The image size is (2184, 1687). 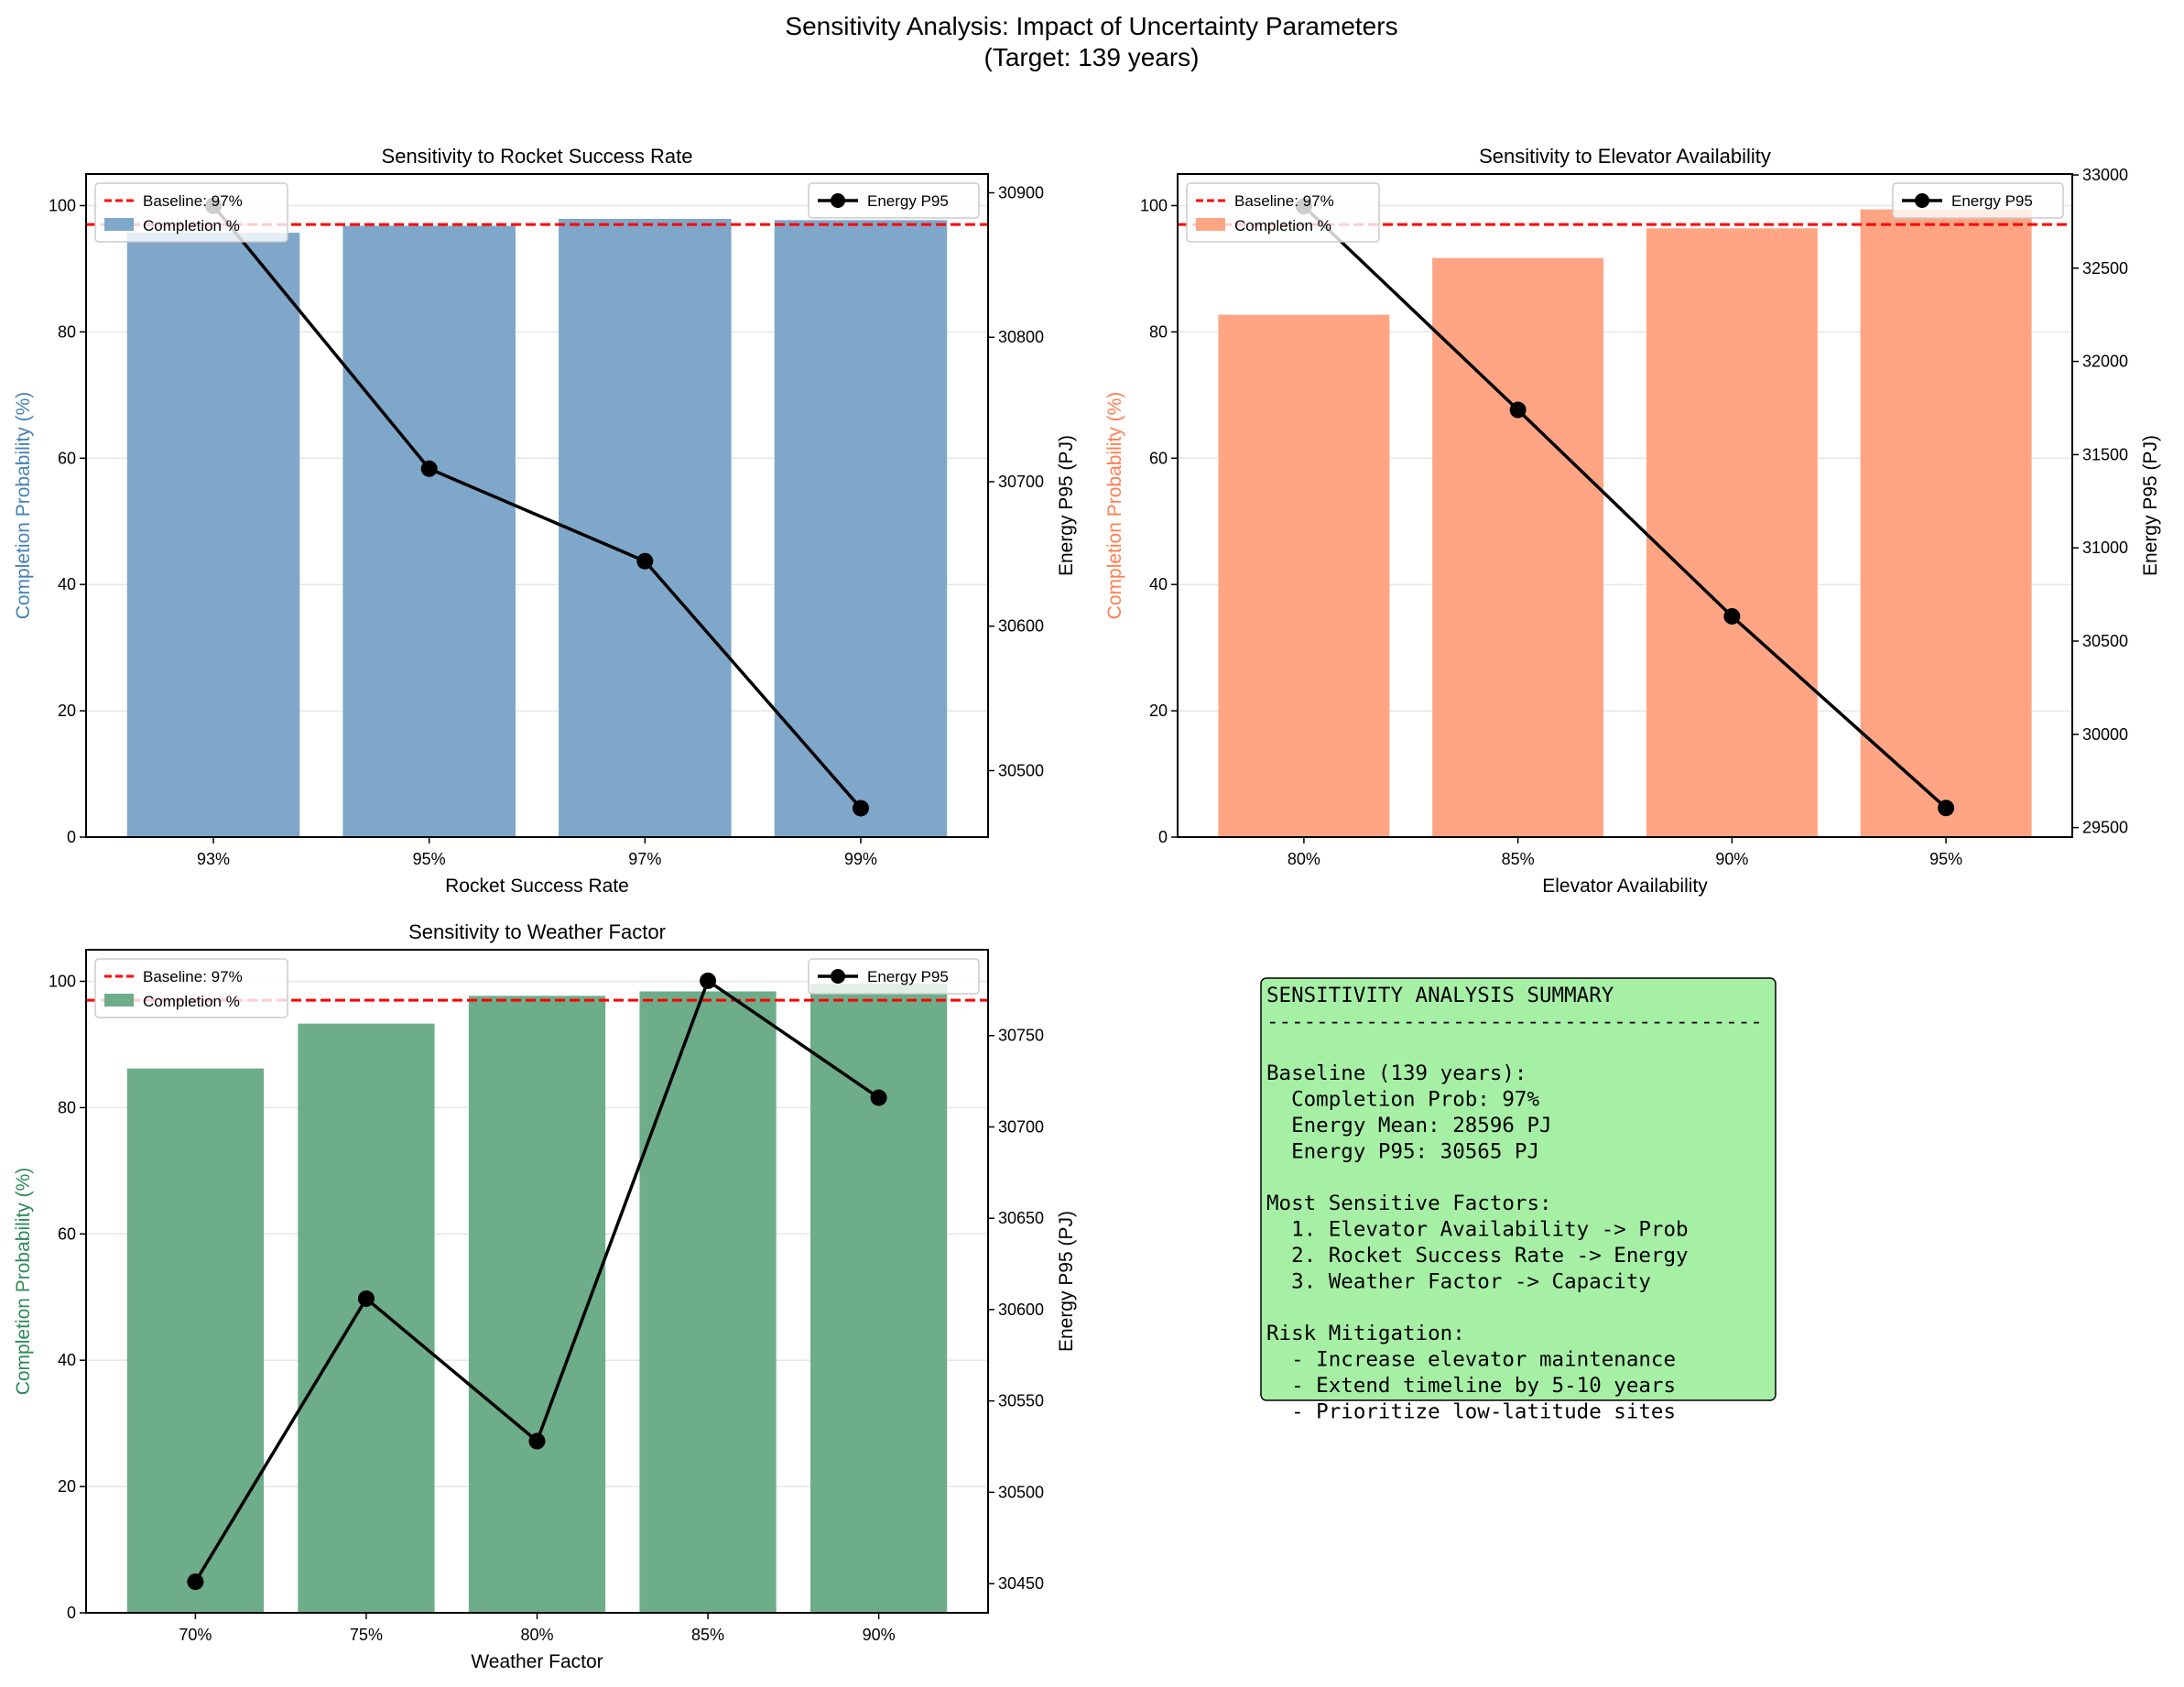 I want to click on summary-line: SENSITIVITY ANALYSIS SUMMARY, so click(x=1440, y=995).